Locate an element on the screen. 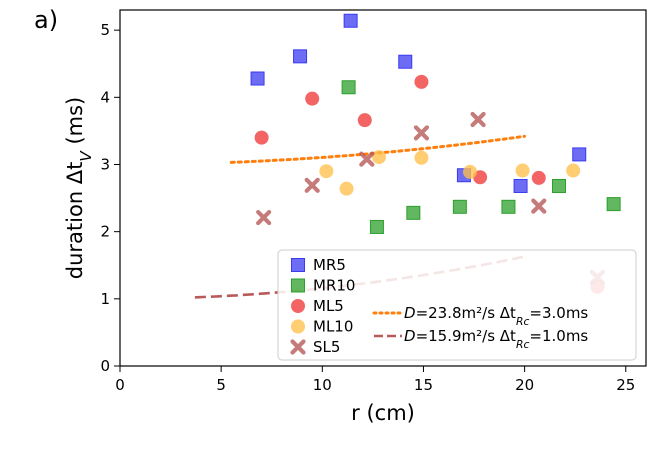  x-tick-label: 15 is located at coordinates (423, 385).